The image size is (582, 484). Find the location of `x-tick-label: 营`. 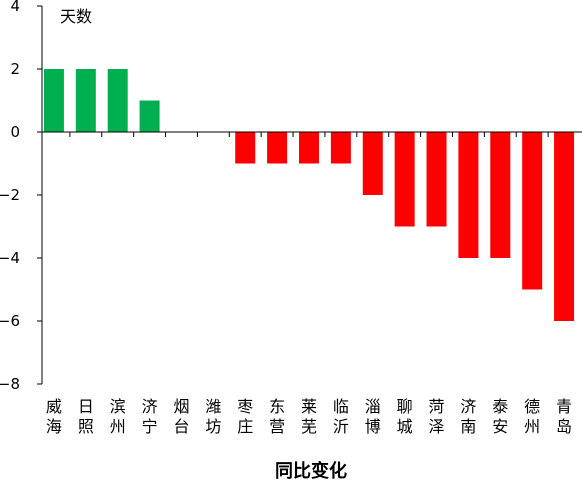

x-tick-label: 营 is located at coordinates (277, 426).